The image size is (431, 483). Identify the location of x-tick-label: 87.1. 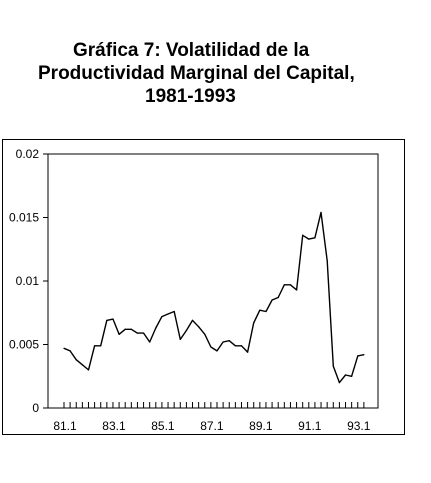
(212, 426).